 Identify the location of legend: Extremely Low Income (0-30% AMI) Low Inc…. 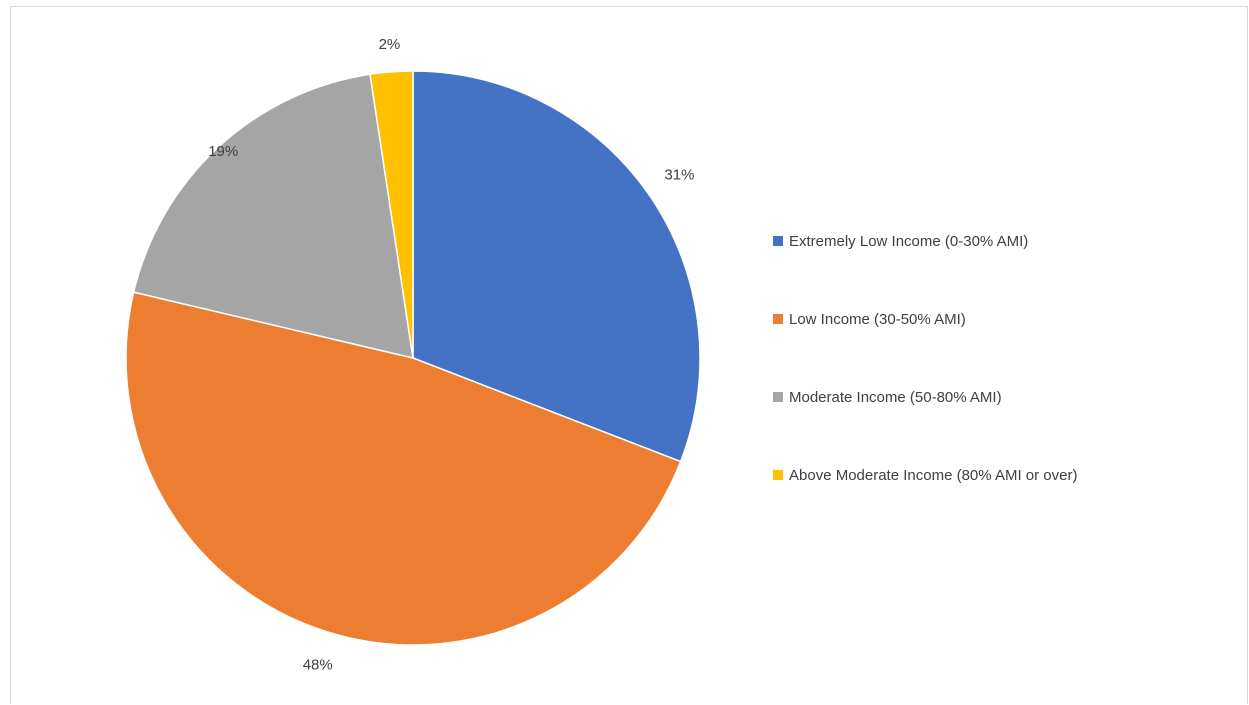
(925, 384).